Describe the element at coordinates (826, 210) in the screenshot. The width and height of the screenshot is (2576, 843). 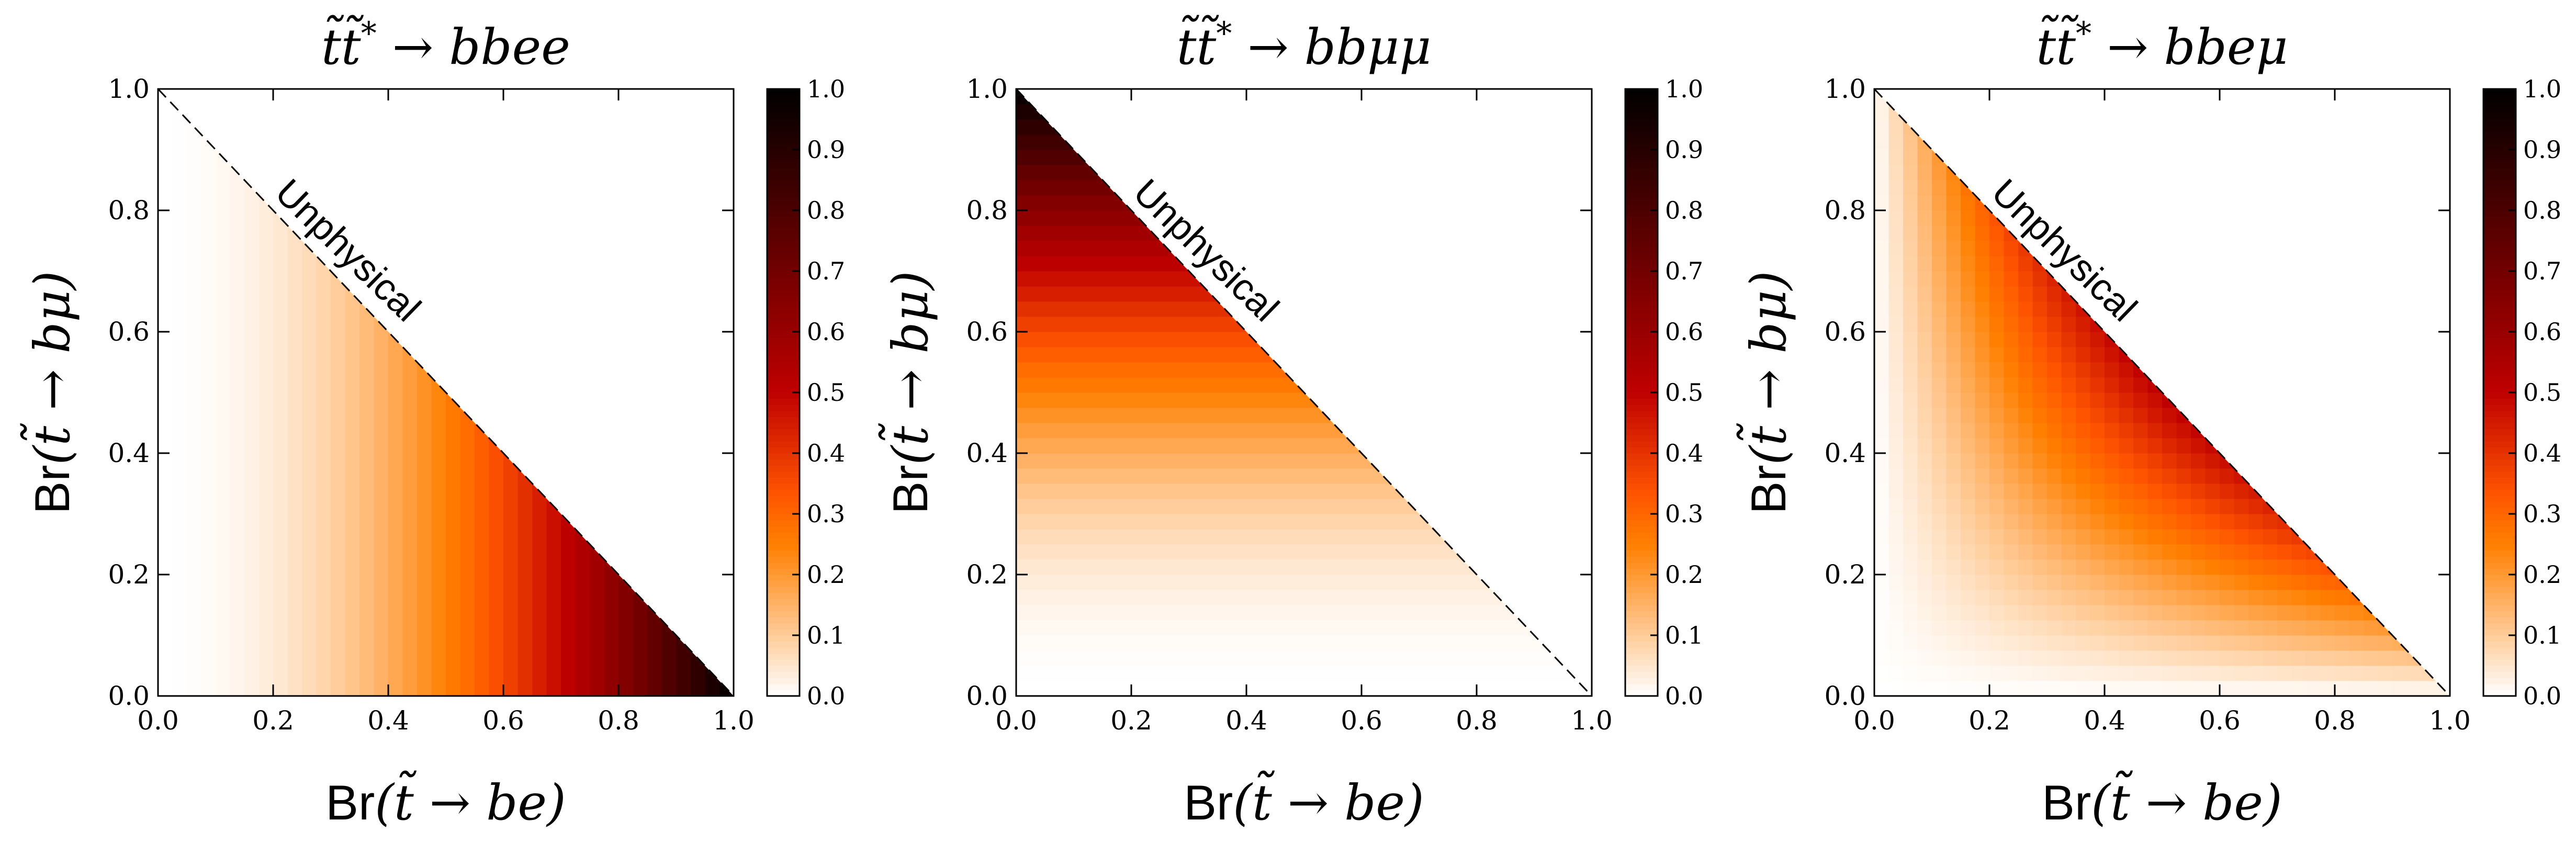
I see `colorbar-tick-label: 0.8` at that location.